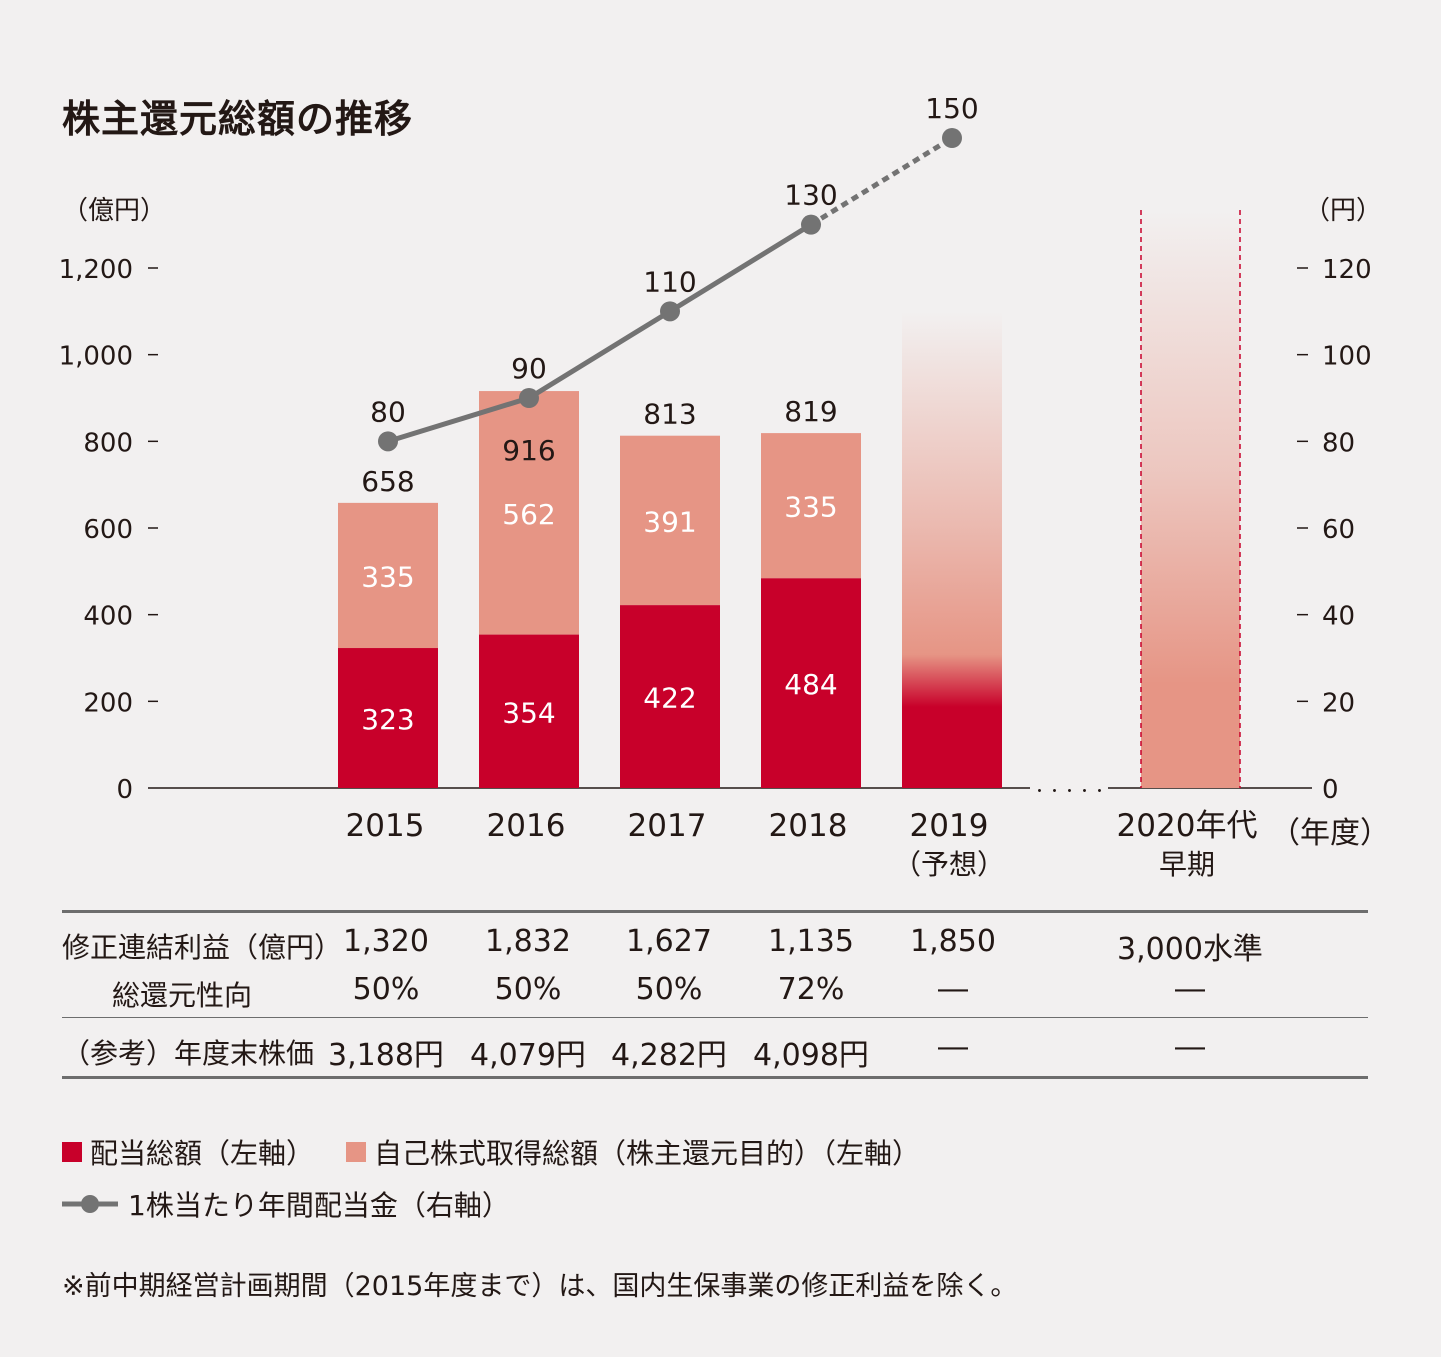 This screenshot has width=1441, height=1357. Describe the element at coordinates (319, 1205) in the screenshot. I see `legend-dps-label: 1株当たり年間配当金（右軸）` at that location.